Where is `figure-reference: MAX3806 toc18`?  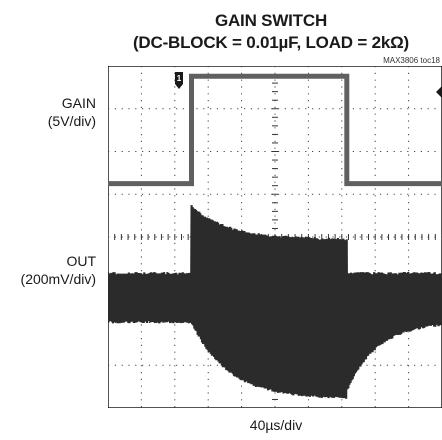 figure-reference: MAX3806 toc18 is located at coordinates (411, 60).